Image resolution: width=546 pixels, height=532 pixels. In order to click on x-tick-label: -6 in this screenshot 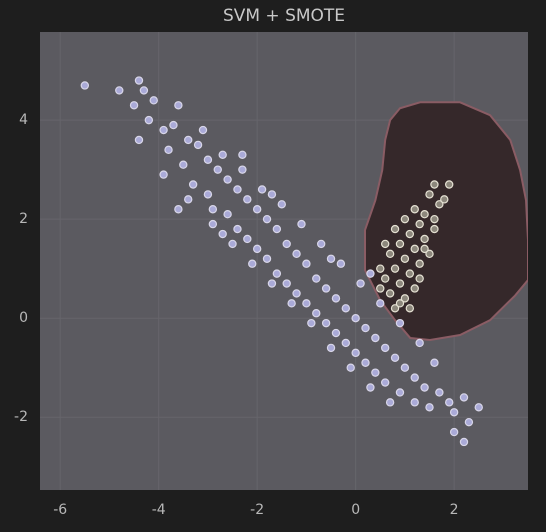, I will do `click(60, 510)`.